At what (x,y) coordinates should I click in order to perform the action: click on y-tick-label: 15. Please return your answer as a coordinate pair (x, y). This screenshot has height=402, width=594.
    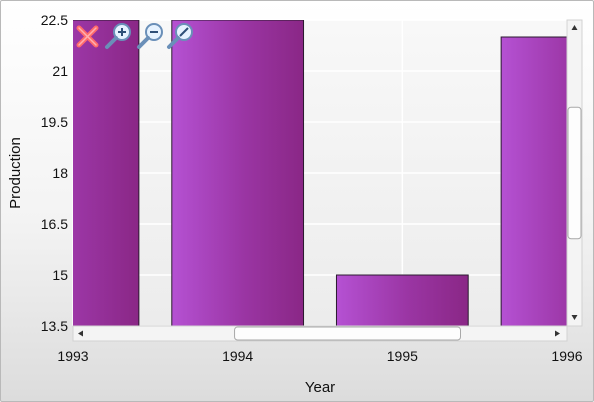
    Looking at the image, I should click on (60, 275).